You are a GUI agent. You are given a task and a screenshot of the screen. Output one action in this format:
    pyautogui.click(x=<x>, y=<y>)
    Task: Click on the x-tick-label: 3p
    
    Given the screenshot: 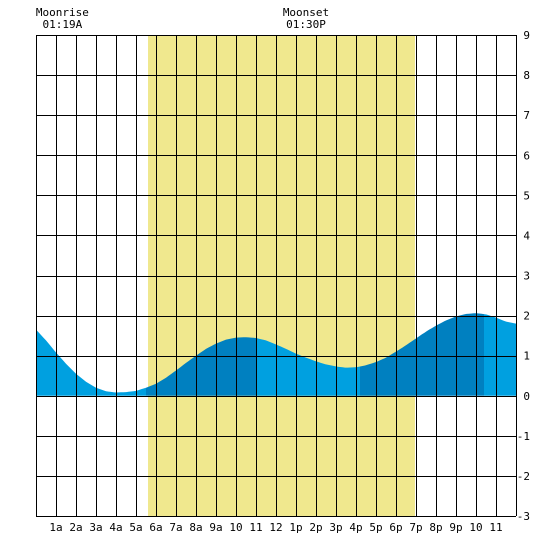 What is the action you would take?
    pyautogui.click(x=335, y=527)
    